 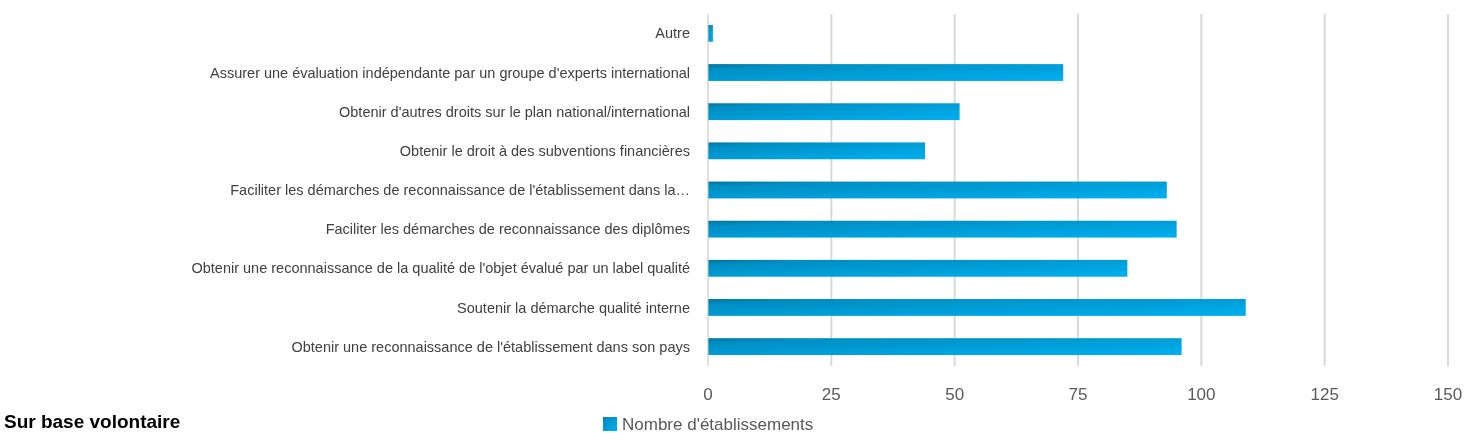 I want to click on y-tick-label: Assurer une évaluation indépendante par un groupe d'experts international, so click(x=450, y=72).